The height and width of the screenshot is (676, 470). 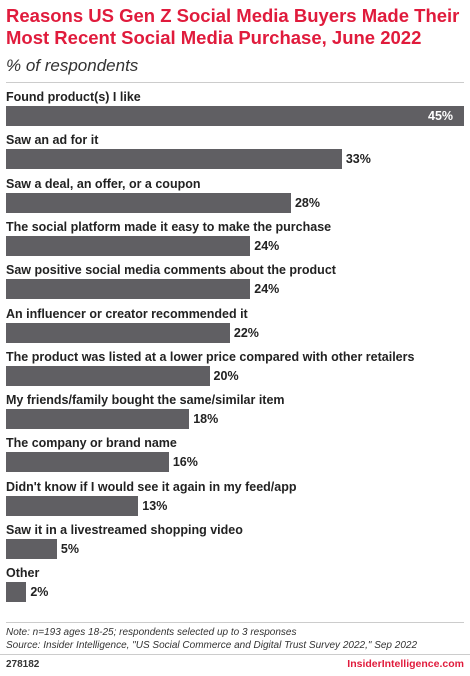 I want to click on value-label: 45%, so click(x=441, y=116).